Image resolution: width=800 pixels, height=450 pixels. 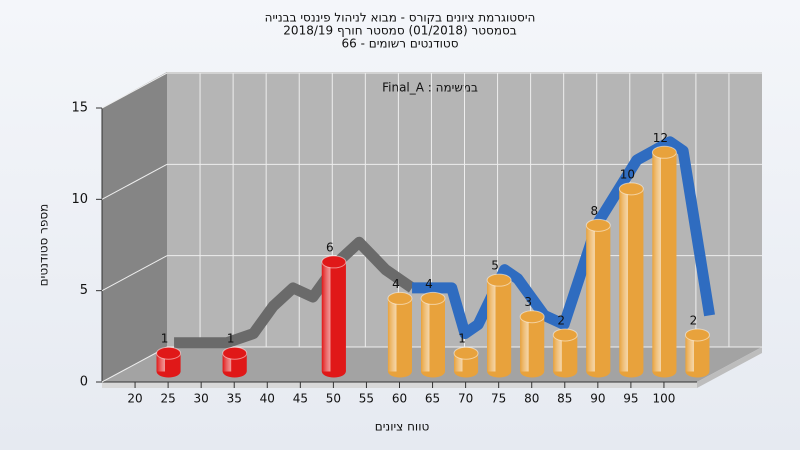 What do you see at coordinates (498, 399) in the screenshot?
I see `x-tick-label: 75` at bounding box center [498, 399].